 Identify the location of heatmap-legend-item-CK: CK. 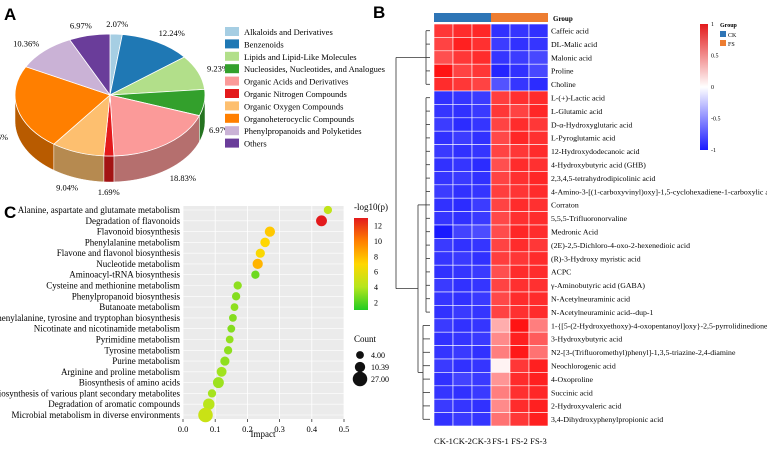
(732, 36).